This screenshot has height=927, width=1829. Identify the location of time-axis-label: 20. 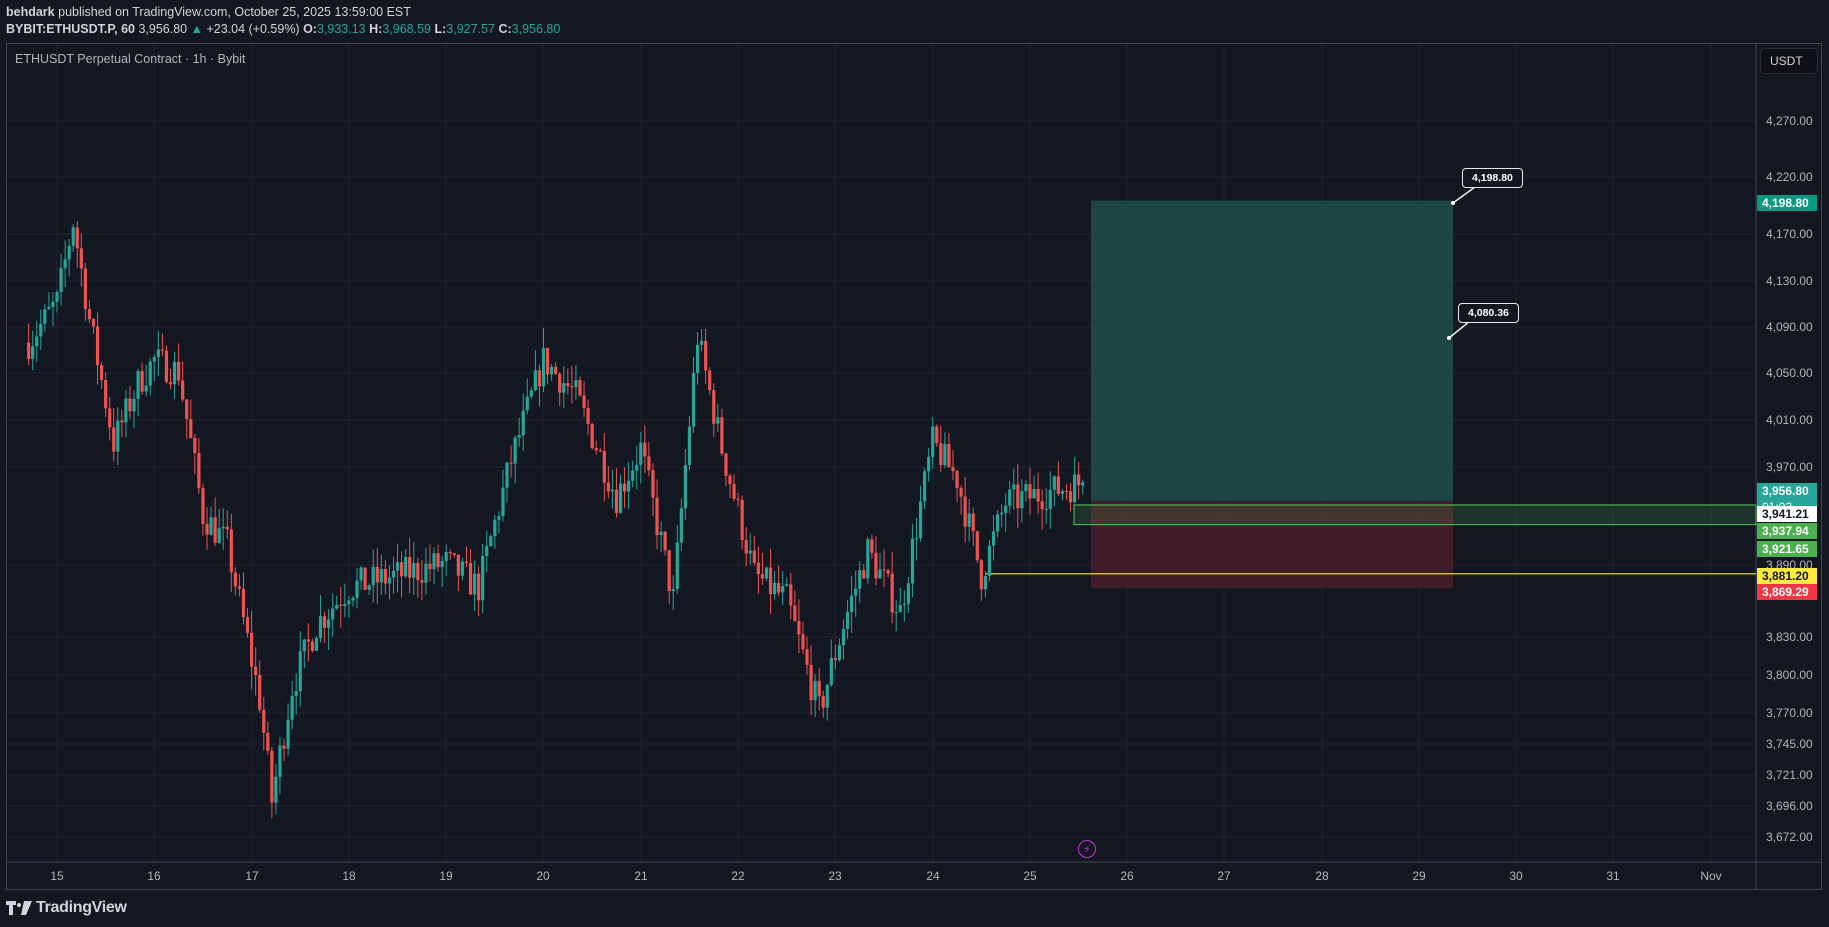
(543, 876).